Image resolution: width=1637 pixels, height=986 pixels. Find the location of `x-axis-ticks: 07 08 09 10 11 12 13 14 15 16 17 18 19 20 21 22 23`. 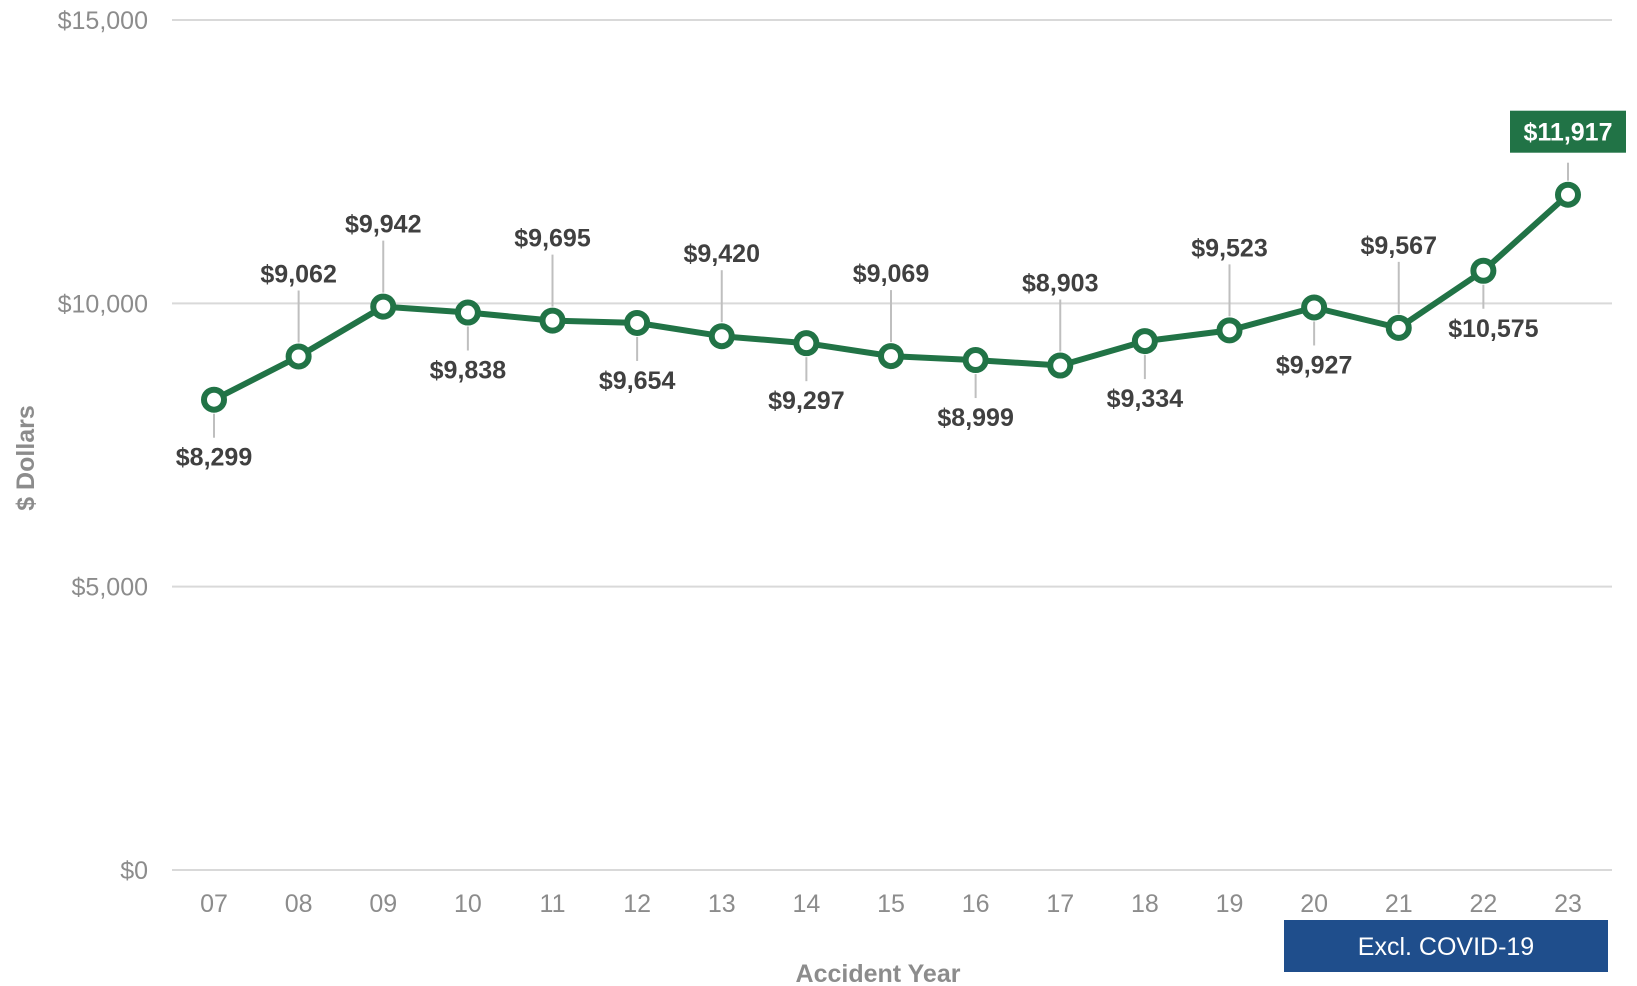

x-axis-ticks: 07 08 09 10 11 12 13 14 15 16 17 18 19 20 21 22 23 is located at coordinates (891, 904).